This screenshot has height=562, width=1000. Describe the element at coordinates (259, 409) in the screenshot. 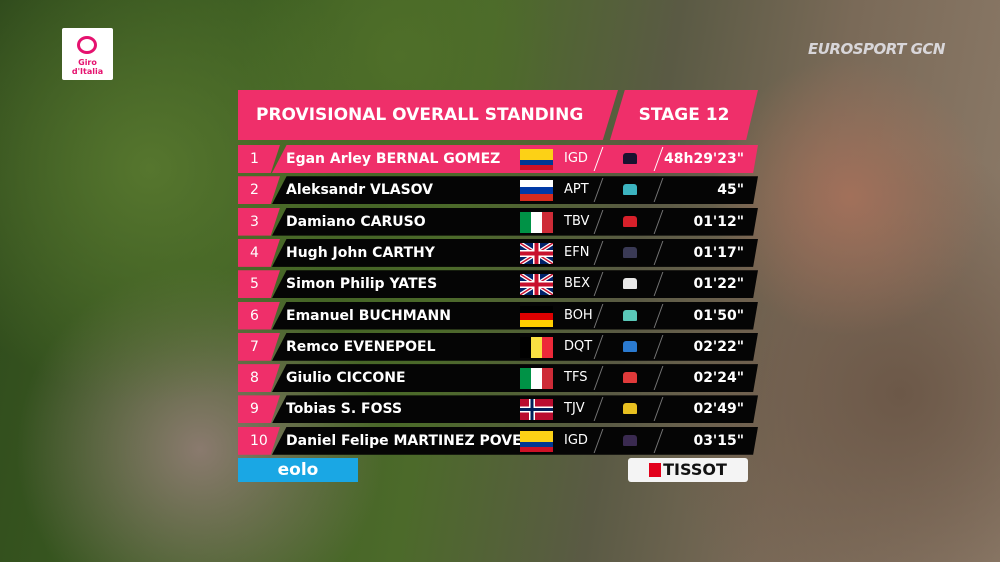

I see `rank: 9` at that location.